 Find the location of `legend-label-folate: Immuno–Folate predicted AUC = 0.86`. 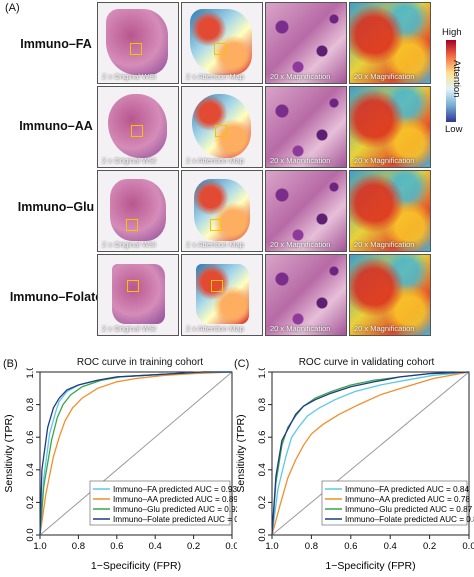

legend-label-folate: Immuno–Folate predicted AUC = 0.86 is located at coordinates (409, 519).